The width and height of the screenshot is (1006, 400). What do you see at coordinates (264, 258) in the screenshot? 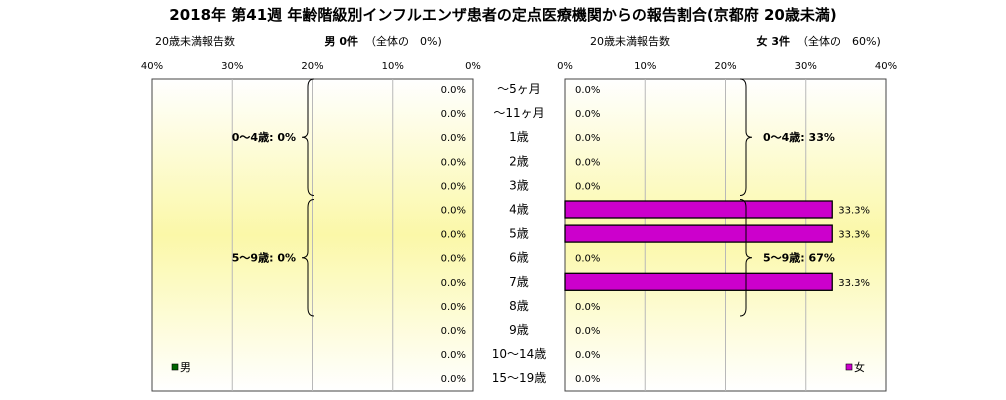
I see `left-group-1-label: 5～9歳: 0%` at bounding box center [264, 258].